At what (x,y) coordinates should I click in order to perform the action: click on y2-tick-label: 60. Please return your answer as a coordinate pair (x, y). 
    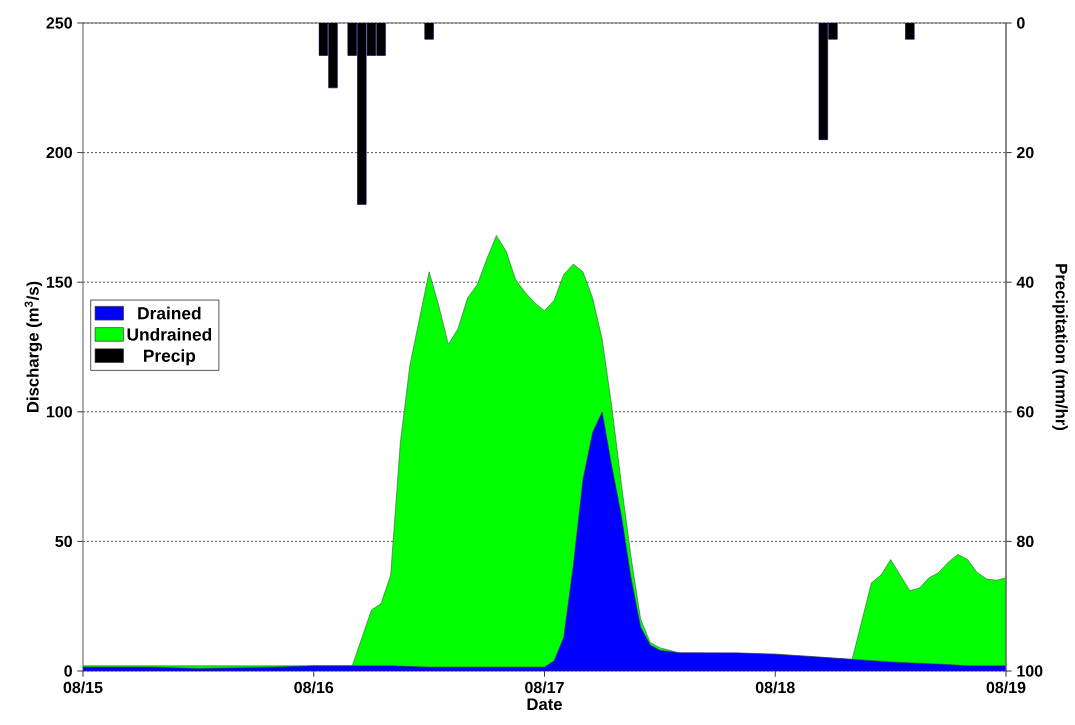
    Looking at the image, I should click on (1025, 412).